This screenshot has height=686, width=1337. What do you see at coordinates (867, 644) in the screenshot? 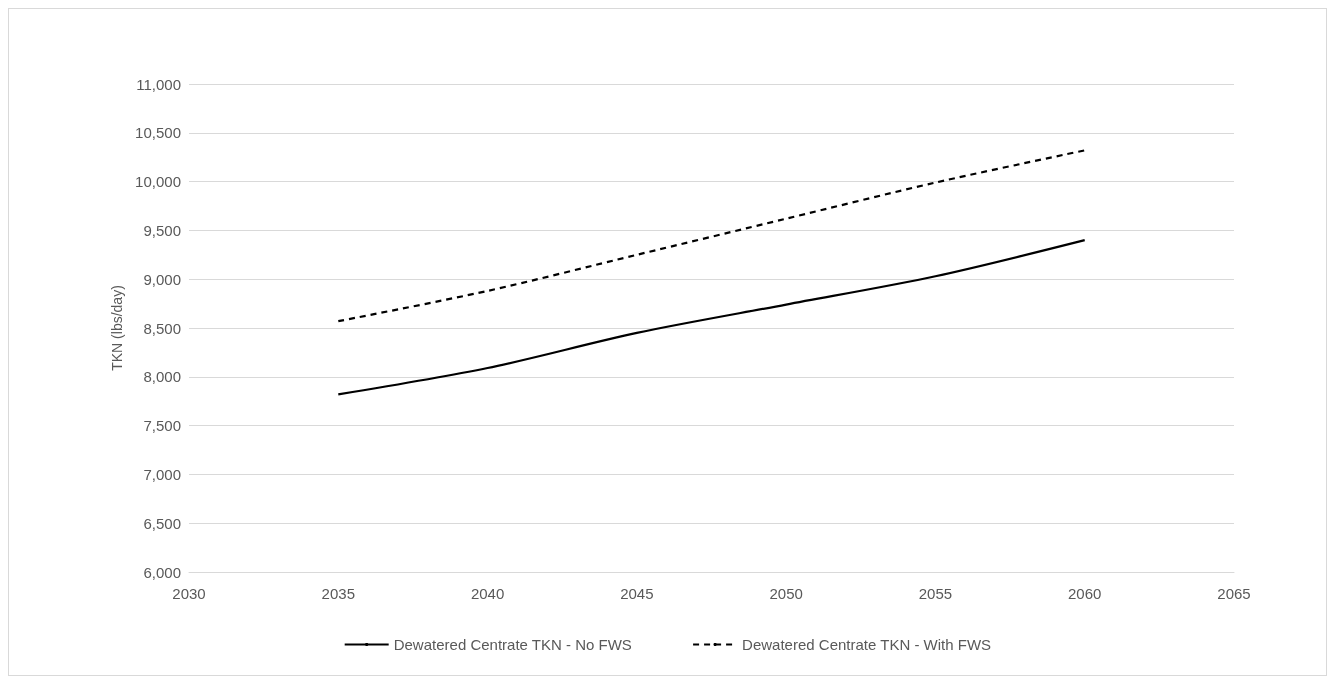
I see `legend-label: Dewatered Centrate TKN - With FWS` at bounding box center [867, 644].